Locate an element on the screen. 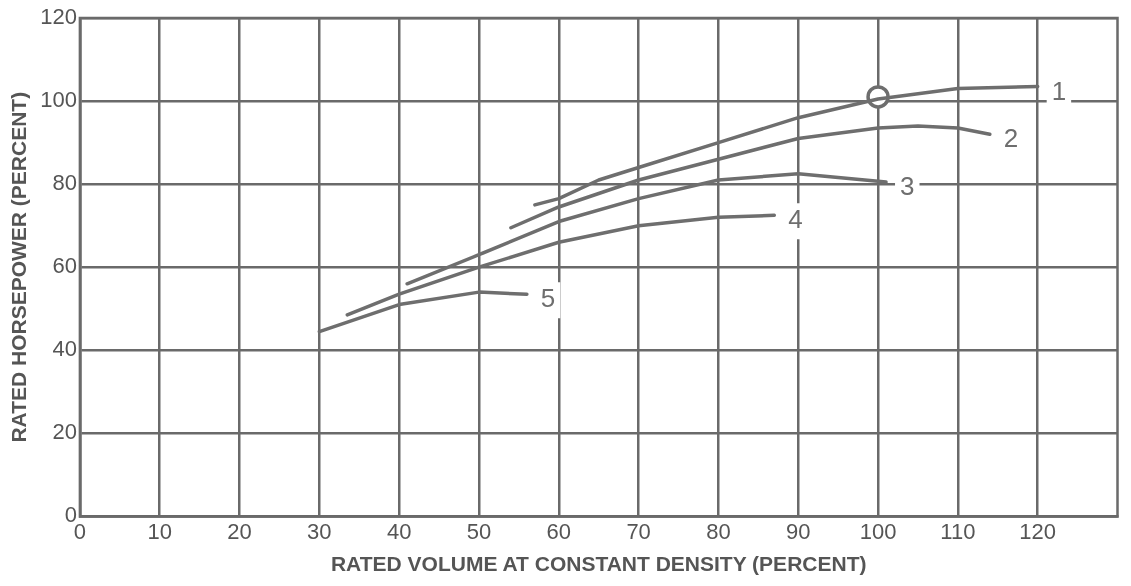  y-axis-title: RATED HORSEPOWER (PERCENT) is located at coordinates (19, 267).